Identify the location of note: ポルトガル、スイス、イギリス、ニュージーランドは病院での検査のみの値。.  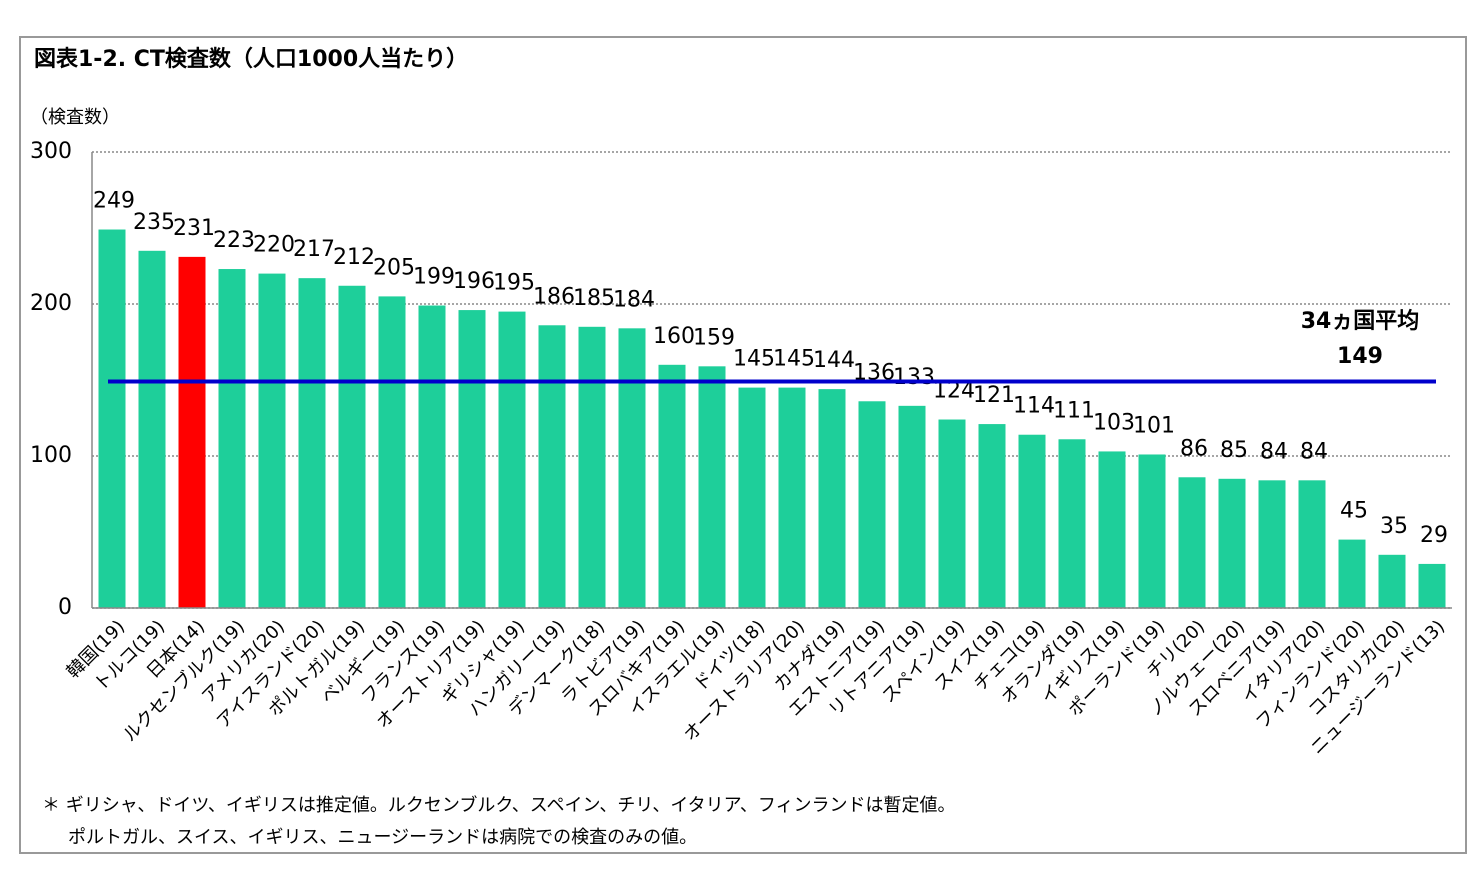
(382, 837).